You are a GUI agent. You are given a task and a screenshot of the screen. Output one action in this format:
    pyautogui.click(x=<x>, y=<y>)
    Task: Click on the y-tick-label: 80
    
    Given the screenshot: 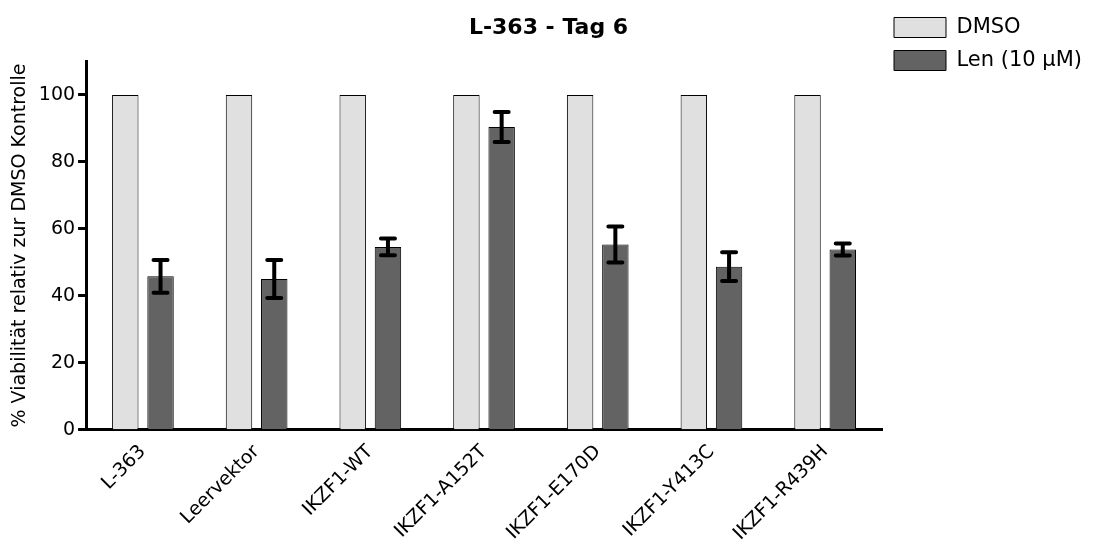 What is the action you would take?
    pyautogui.click(x=63, y=159)
    